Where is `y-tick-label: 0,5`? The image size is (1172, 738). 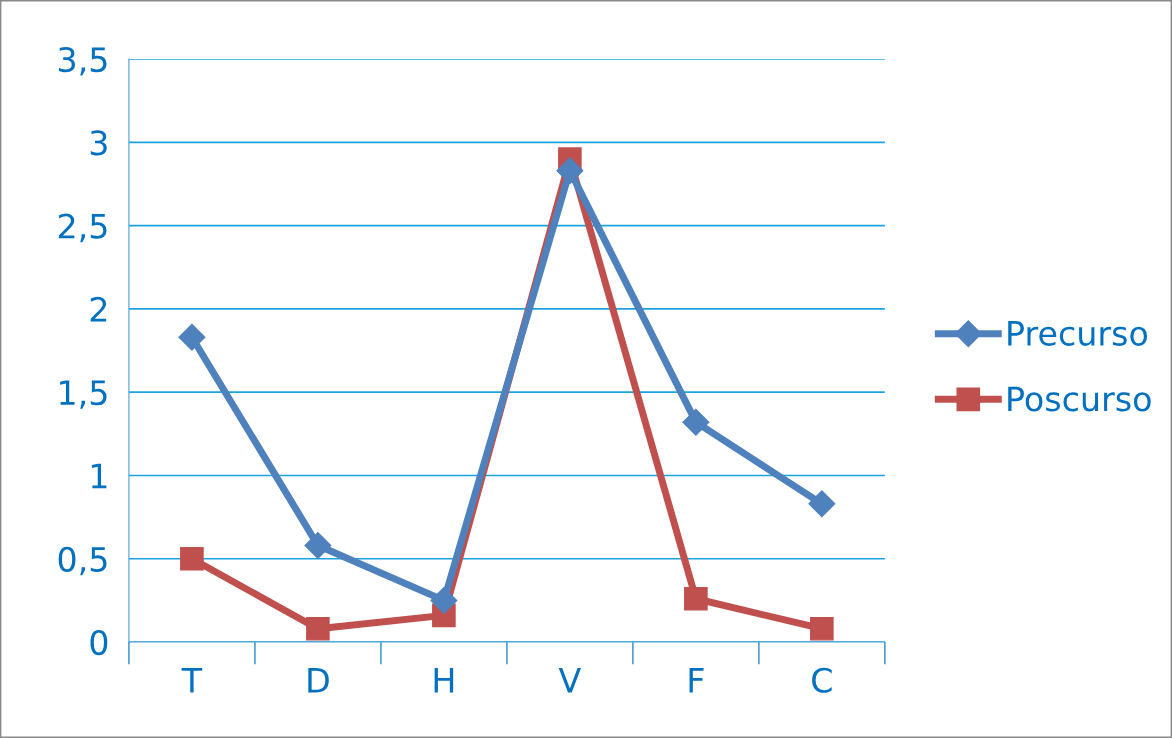
y-tick-label: 0,5 is located at coordinates (82, 561).